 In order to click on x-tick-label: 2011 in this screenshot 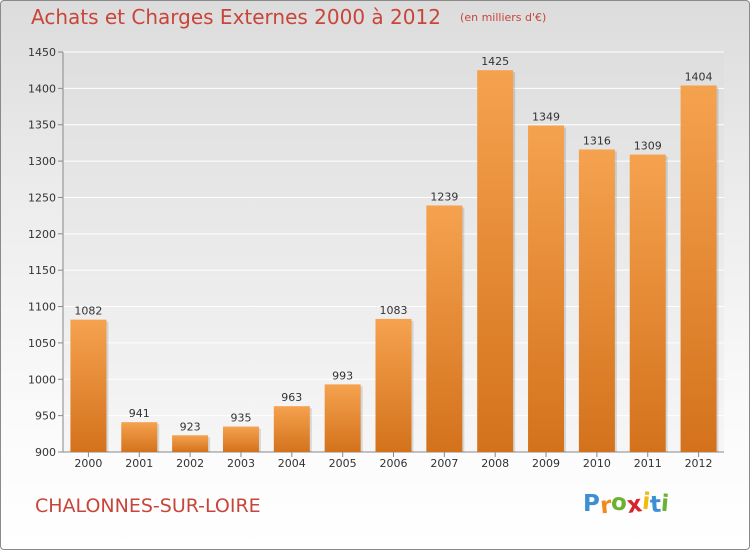, I will do `click(648, 463)`.